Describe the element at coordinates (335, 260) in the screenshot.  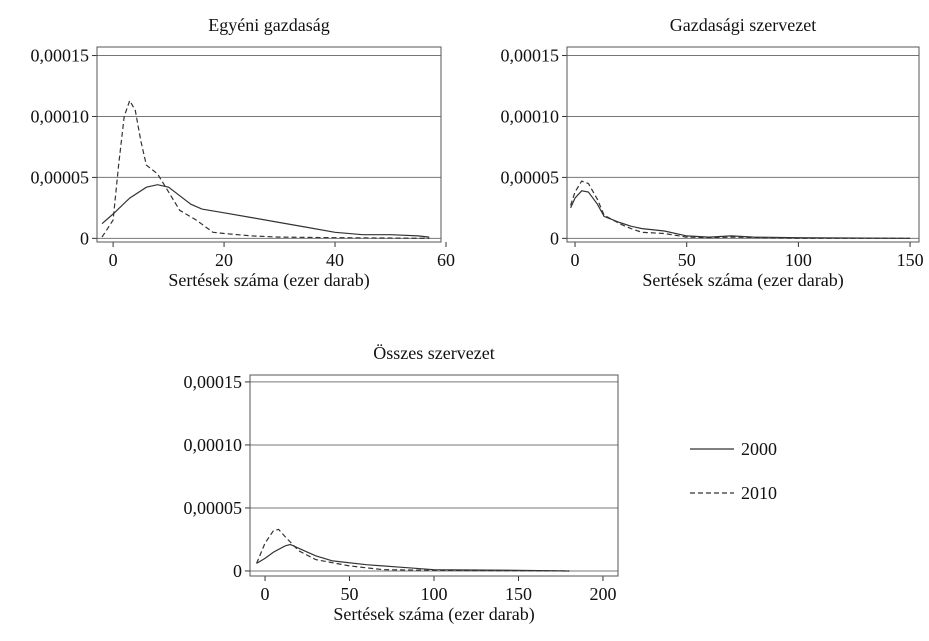
I see `x-tick-label: 40` at that location.